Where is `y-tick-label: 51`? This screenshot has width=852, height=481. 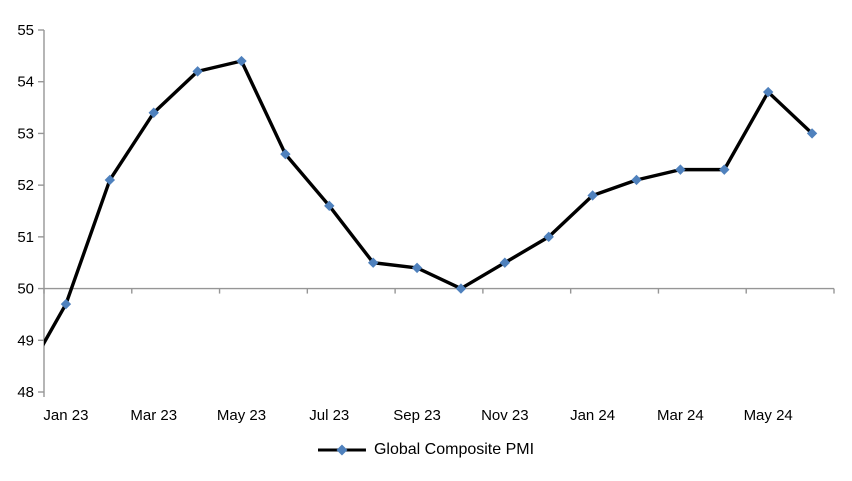 y-tick-label: 51 is located at coordinates (25, 237).